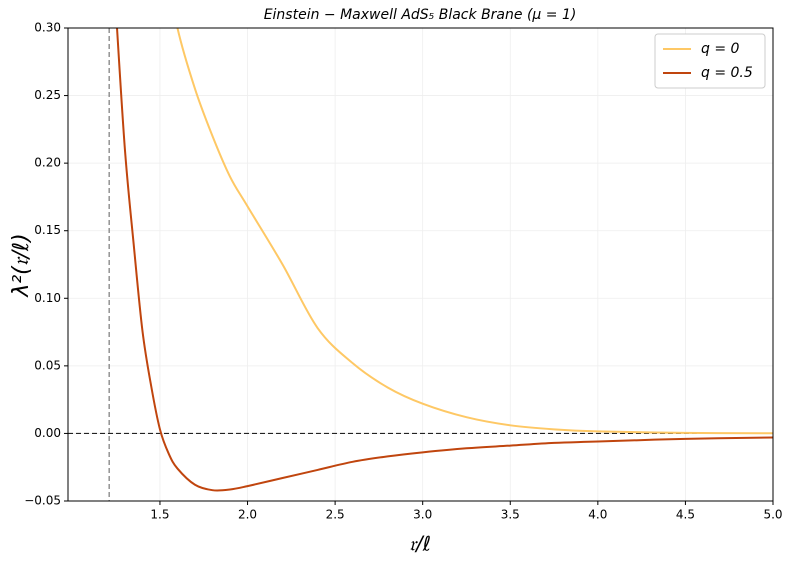 This screenshot has width=793, height=566. What do you see at coordinates (159, 515) in the screenshot?
I see `x-tick-label: 1.5` at bounding box center [159, 515].